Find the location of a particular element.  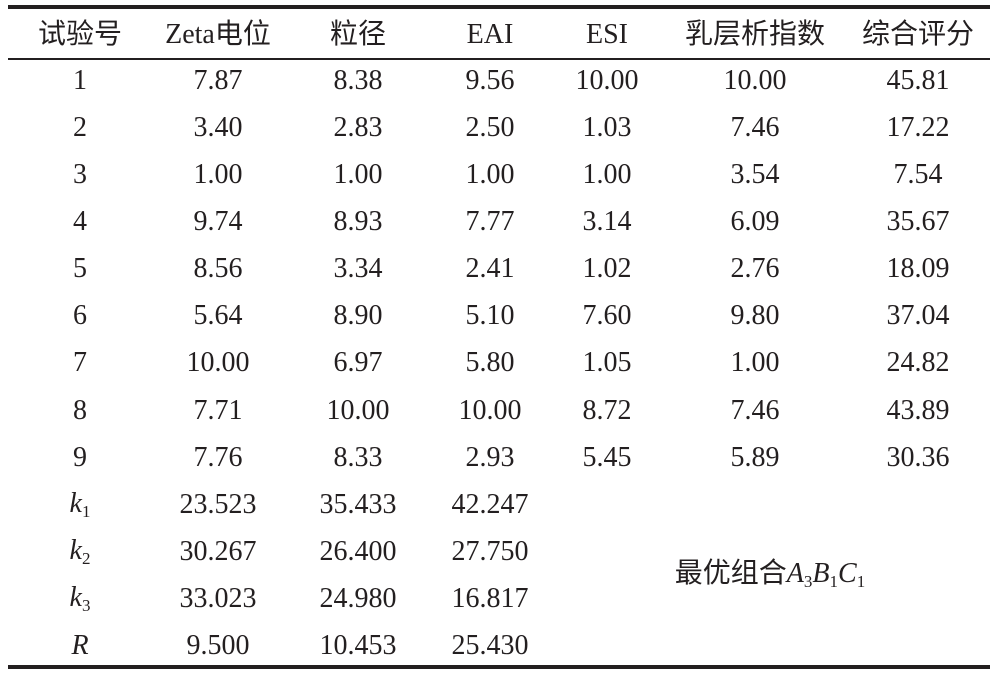

table-cell: 37.04 is located at coordinates (918, 316).